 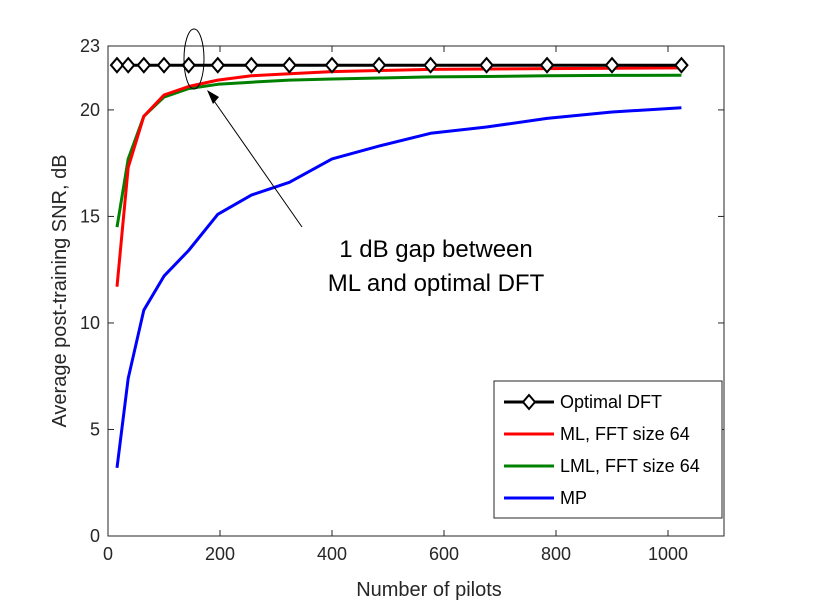 What do you see at coordinates (444, 554) in the screenshot?
I see `x-tick-label: 600` at bounding box center [444, 554].